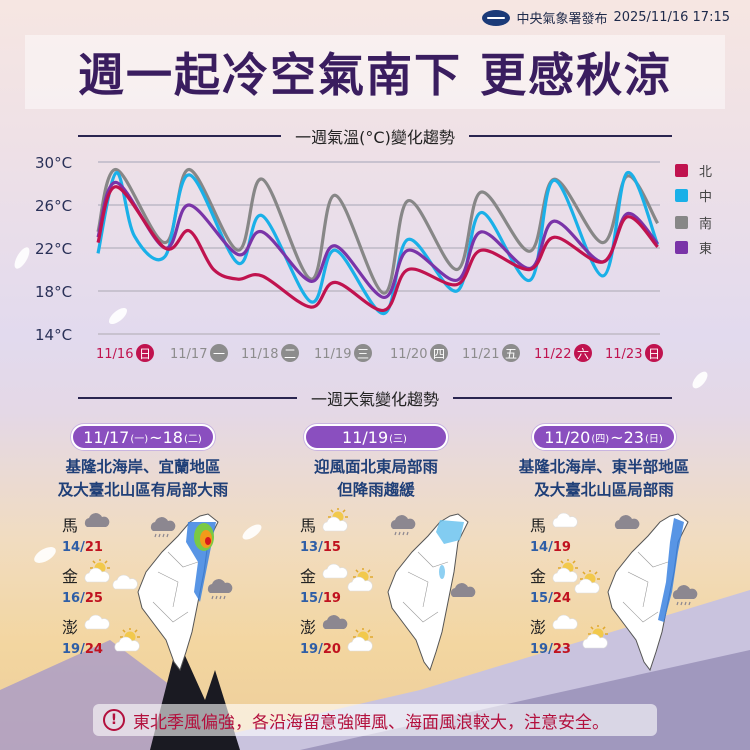 The width and height of the screenshot is (750, 750). What do you see at coordinates (332, 354) in the screenshot?
I see `x-tick-label: 11/19` at bounding box center [332, 354].